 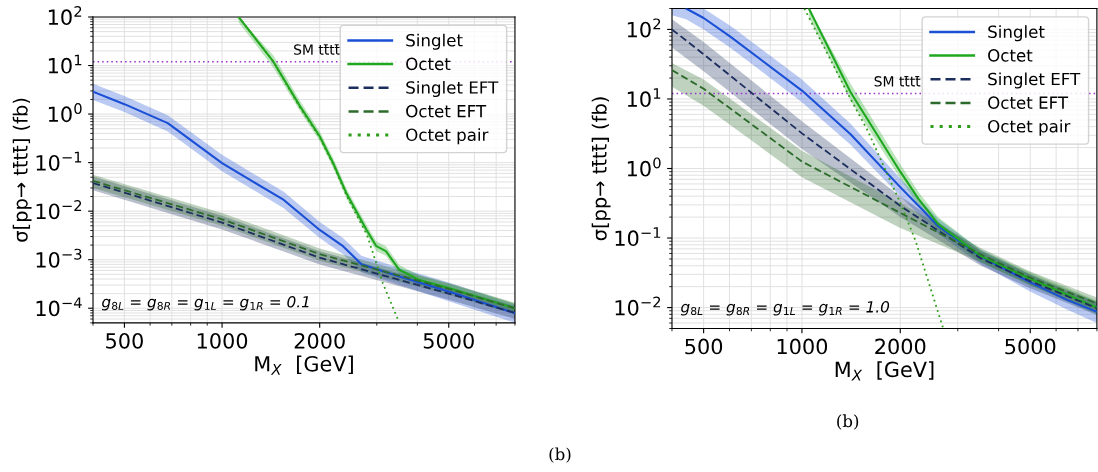 I want to click on text: g$_{8L}$ = g$_{8R}$ = g$_{1L}$ = g$_{1R}$ = 0.1, so click(x=205, y=303).